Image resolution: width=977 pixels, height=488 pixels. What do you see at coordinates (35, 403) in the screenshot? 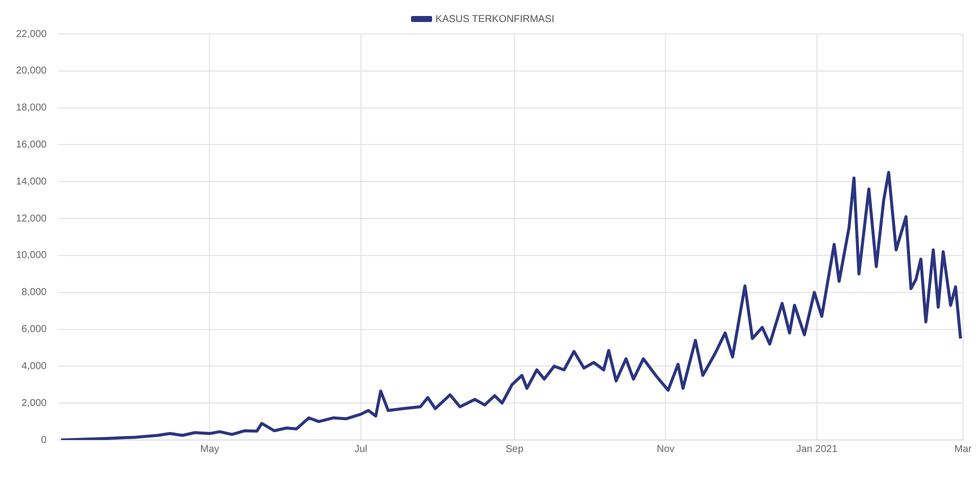
I see `y-tick-label: 2,000` at bounding box center [35, 403].